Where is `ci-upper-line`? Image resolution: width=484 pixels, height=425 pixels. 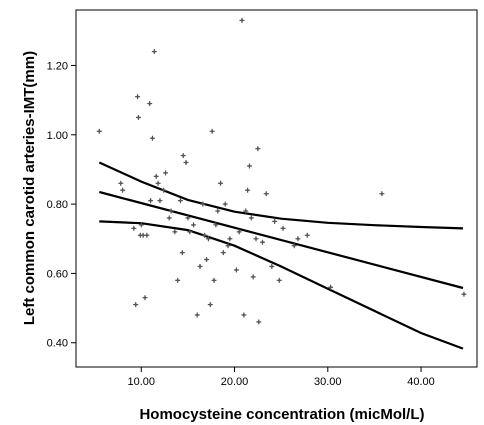
ci-upper-line is located at coordinates (281, 195).